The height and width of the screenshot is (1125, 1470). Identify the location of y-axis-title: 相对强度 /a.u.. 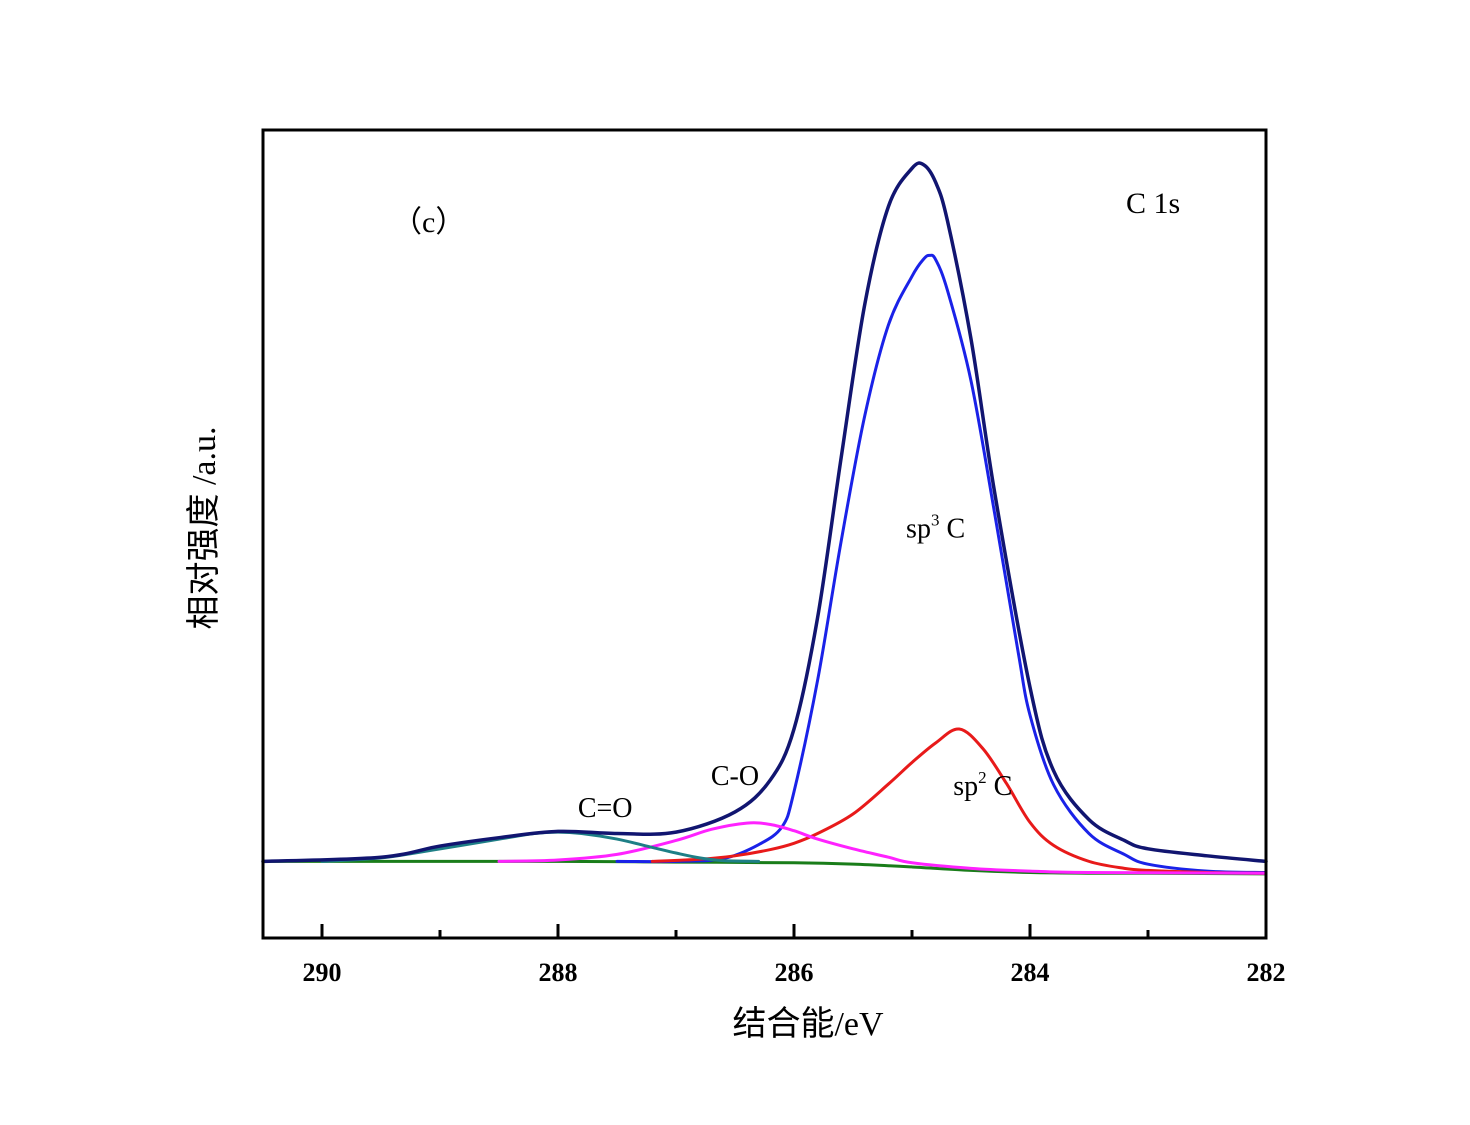
(204, 527).